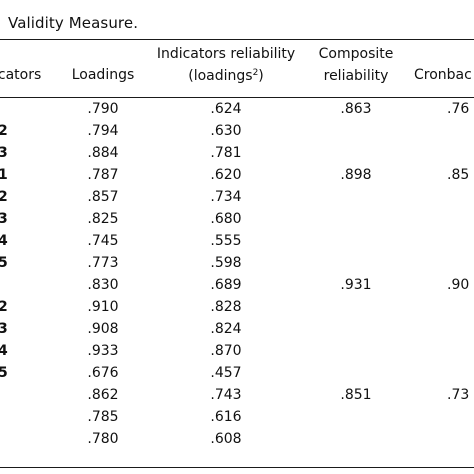  What do you see at coordinates (226, 395) in the screenshot?
I see `cell-reliability: .743` at bounding box center [226, 395].